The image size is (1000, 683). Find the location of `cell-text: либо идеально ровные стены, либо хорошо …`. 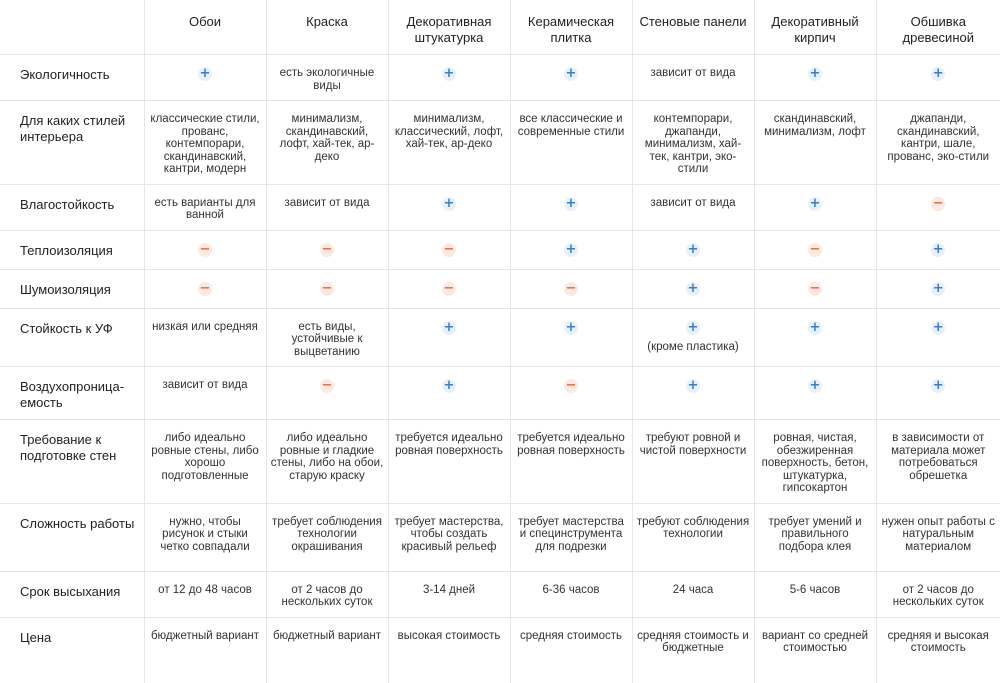

cell-text: либо идеально ровные стены, либо хорошо … is located at coordinates (205, 457).